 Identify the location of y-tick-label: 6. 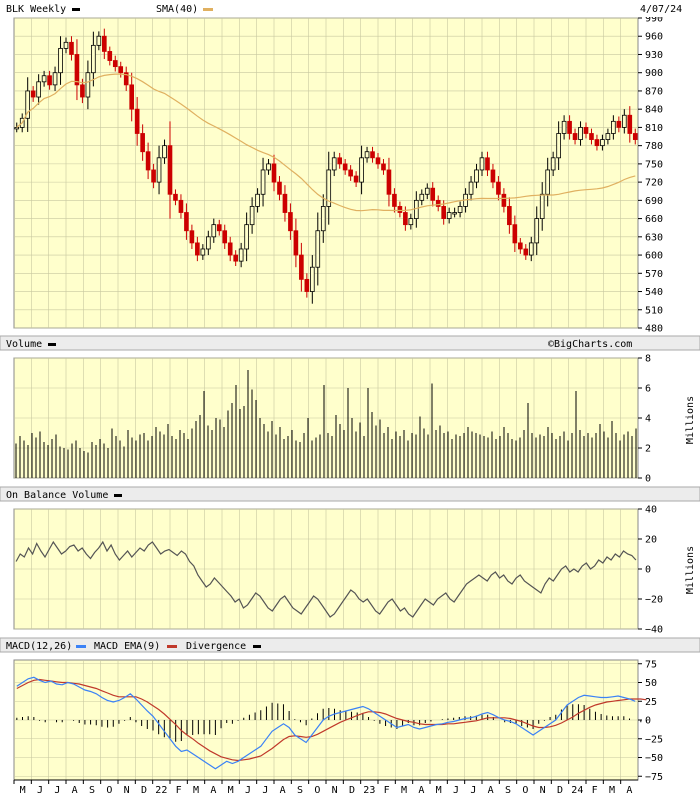
(648, 389).